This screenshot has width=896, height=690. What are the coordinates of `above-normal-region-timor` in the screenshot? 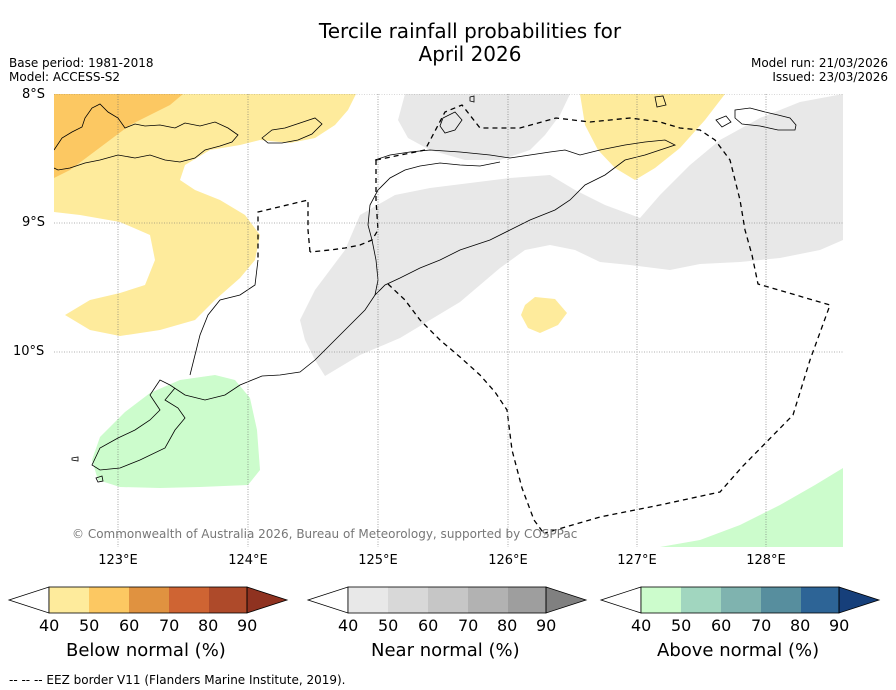 It's located at (176, 431).